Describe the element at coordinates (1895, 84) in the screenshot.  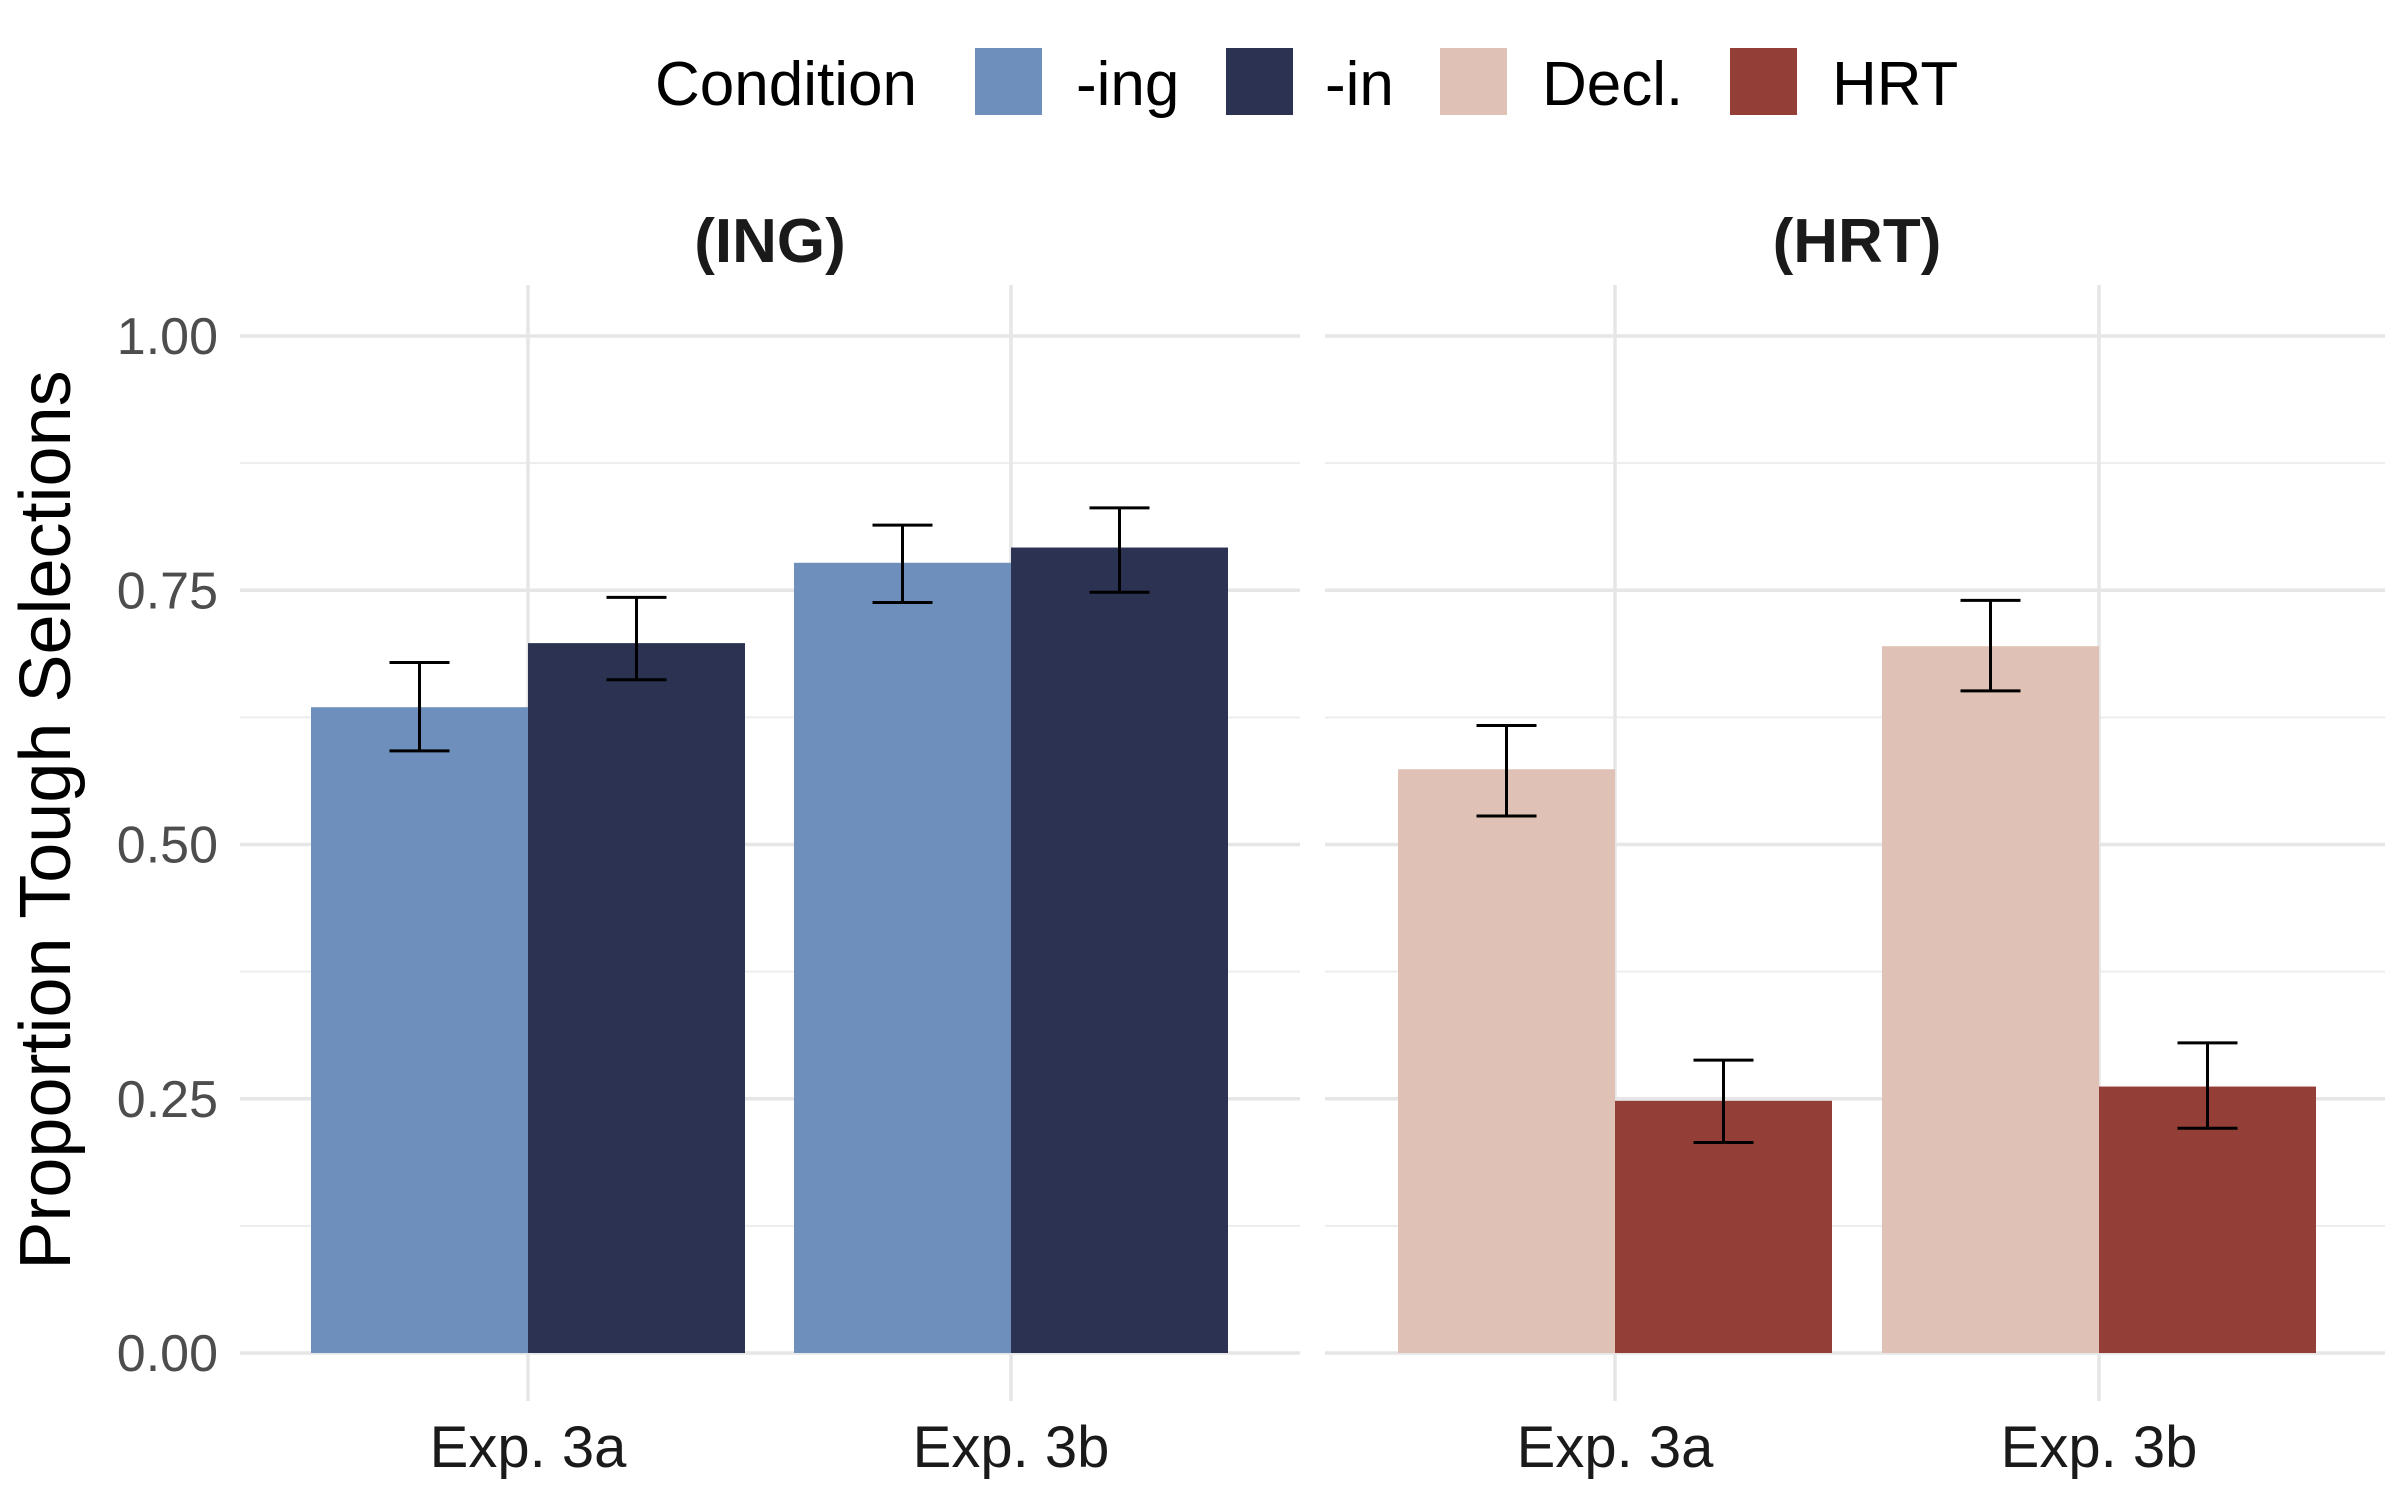
I see `legend-label: HRT` at that location.